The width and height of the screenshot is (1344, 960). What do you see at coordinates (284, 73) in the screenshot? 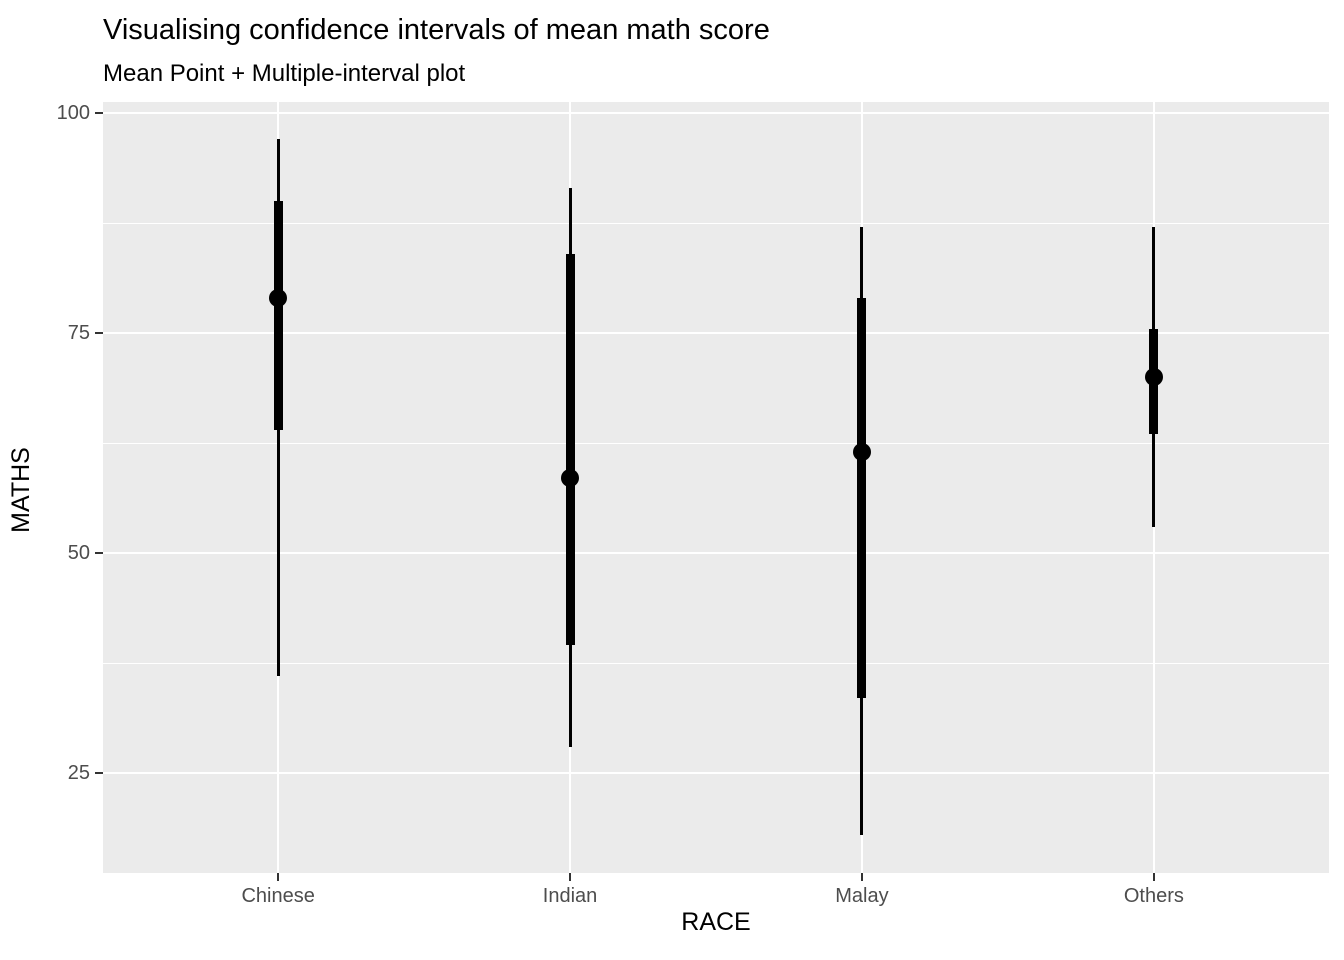
I see `chart-subtitle: Mean Point + Multiple-interval plot` at bounding box center [284, 73].